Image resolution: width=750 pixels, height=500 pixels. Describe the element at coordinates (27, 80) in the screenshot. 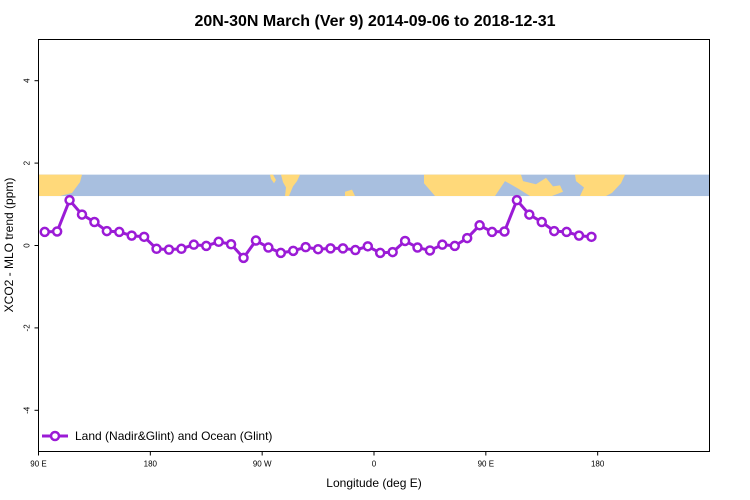

I see `y-tick-label: 4` at that location.